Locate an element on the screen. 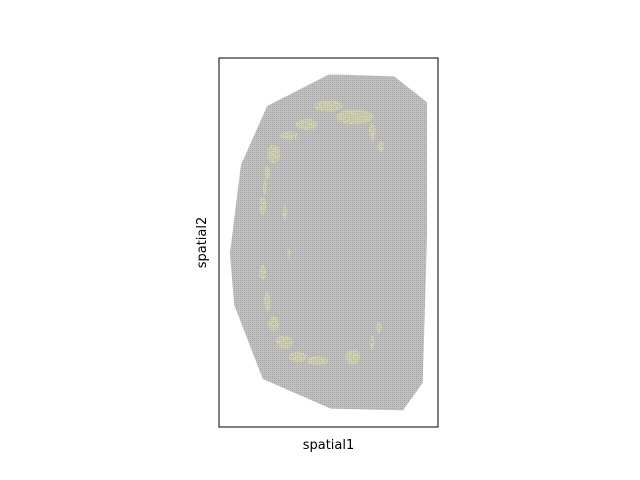 The height and width of the screenshot is (480, 640). highlighted-spots is located at coordinates (321, 232).